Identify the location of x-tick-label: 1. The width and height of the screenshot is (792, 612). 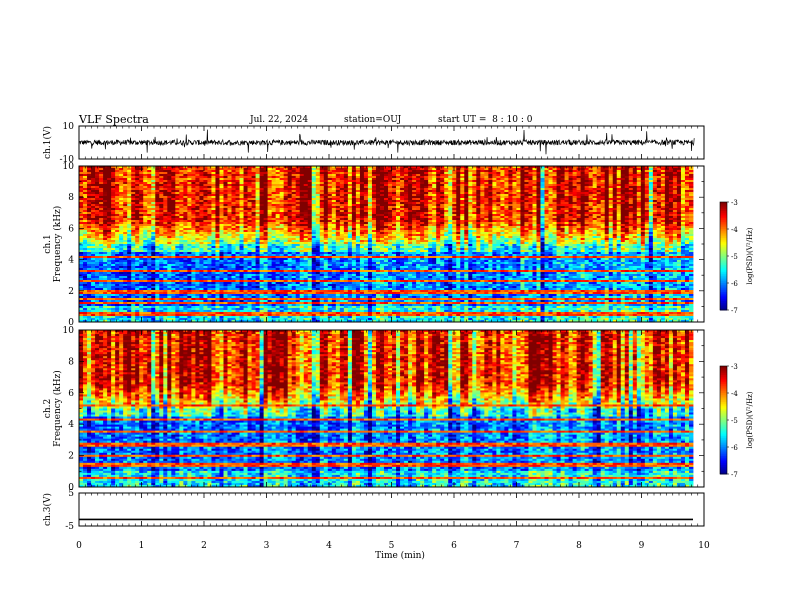
(142, 546).